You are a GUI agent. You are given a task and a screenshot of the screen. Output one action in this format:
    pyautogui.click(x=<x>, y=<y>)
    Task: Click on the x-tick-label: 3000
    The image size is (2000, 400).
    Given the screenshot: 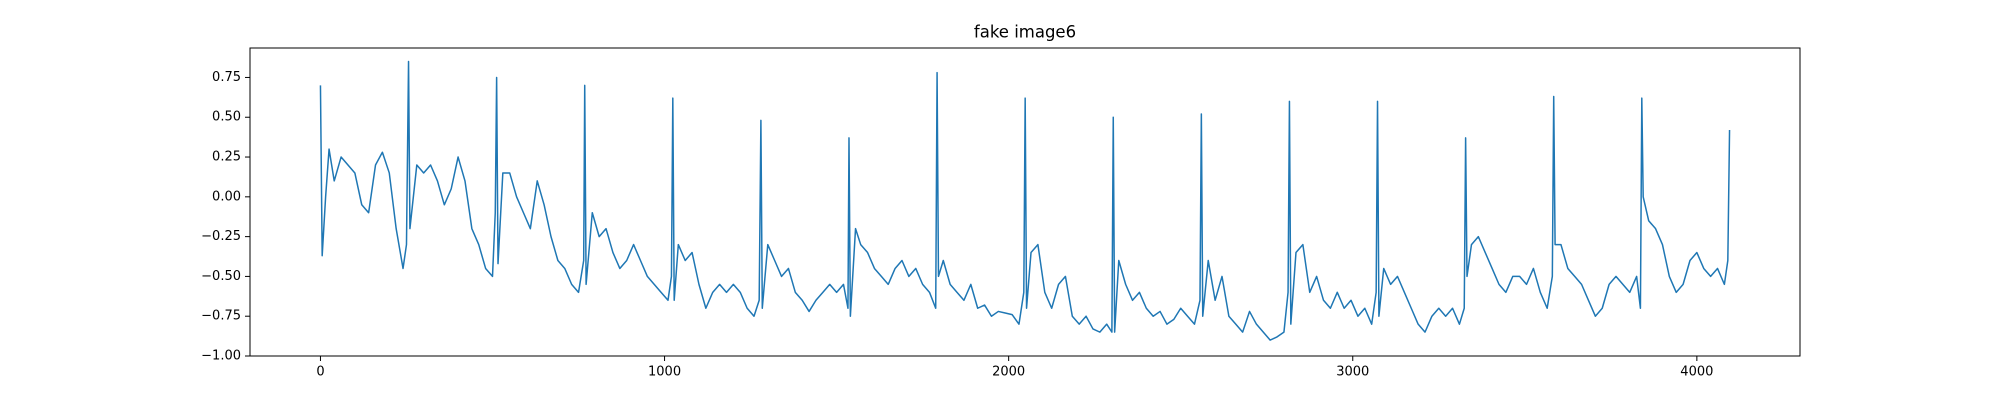 What is the action you would take?
    pyautogui.click(x=1352, y=372)
    